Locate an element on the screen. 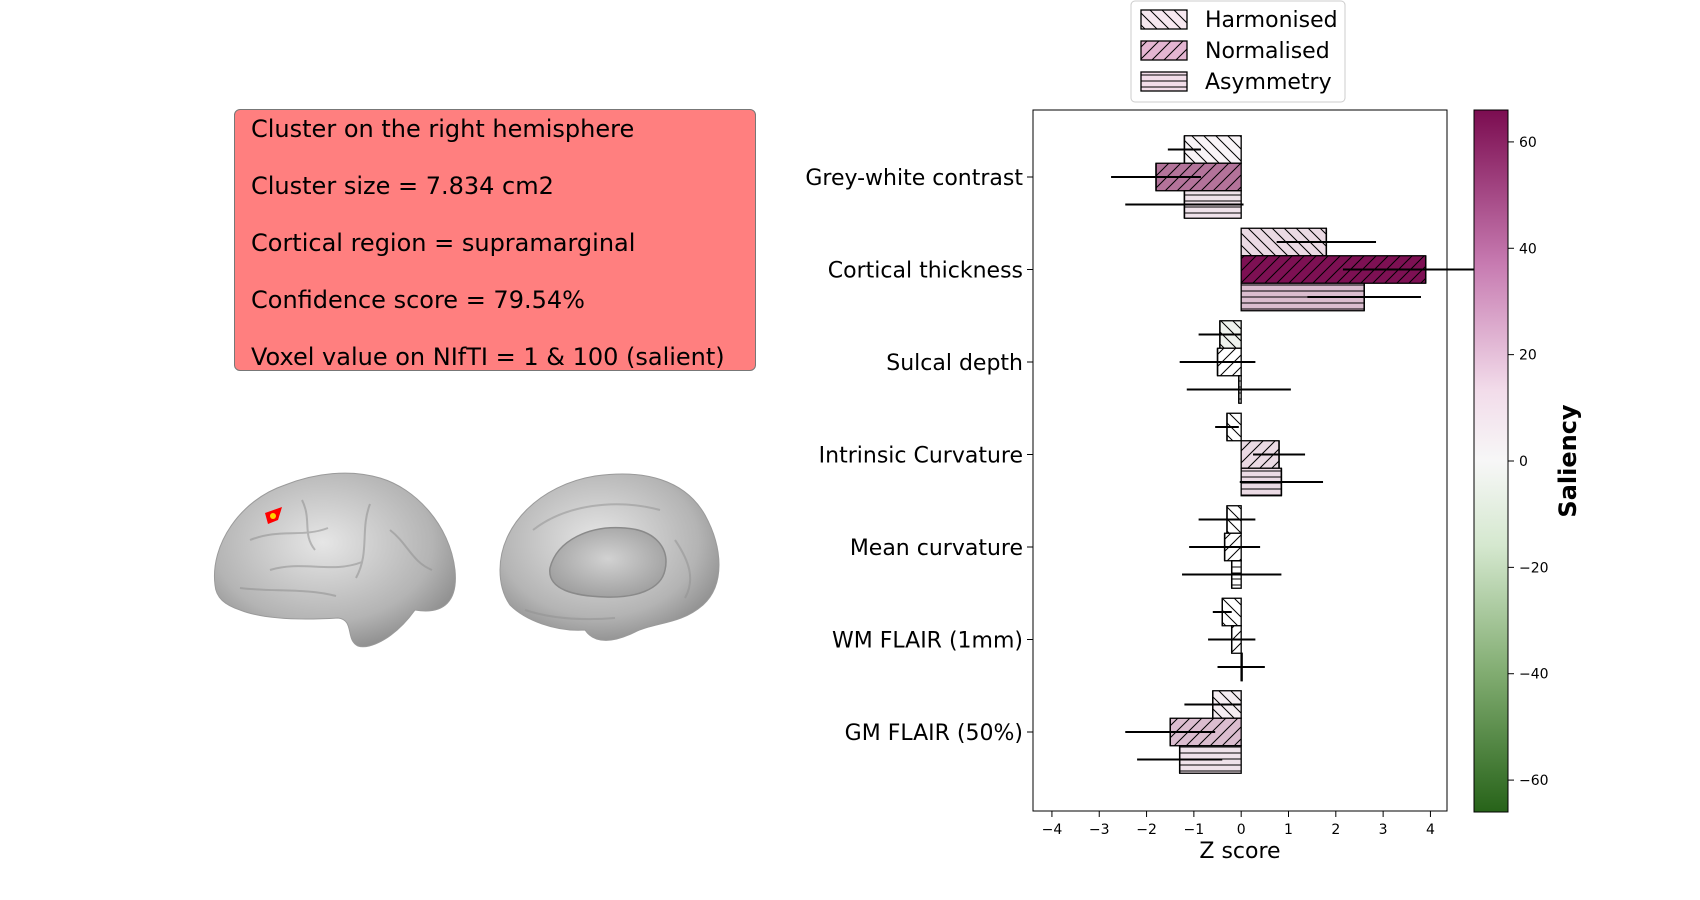 This screenshot has height=900, width=1700. colorbar-tick-label: 60 is located at coordinates (1528, 143).